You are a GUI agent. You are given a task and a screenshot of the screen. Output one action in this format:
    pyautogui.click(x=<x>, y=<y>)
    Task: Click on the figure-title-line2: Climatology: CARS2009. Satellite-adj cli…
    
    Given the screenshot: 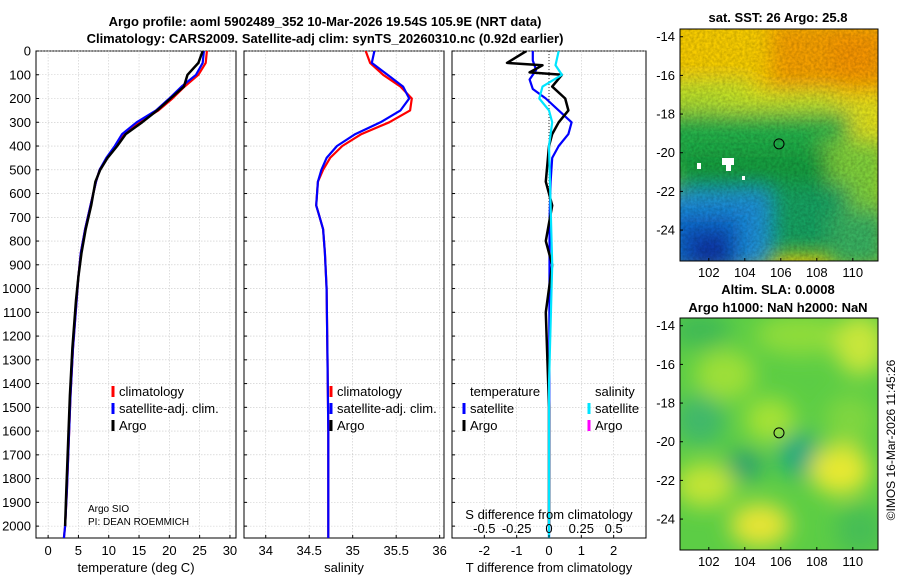 What is the action you would take?
    pyautogui.click(x=325, y=38)
    